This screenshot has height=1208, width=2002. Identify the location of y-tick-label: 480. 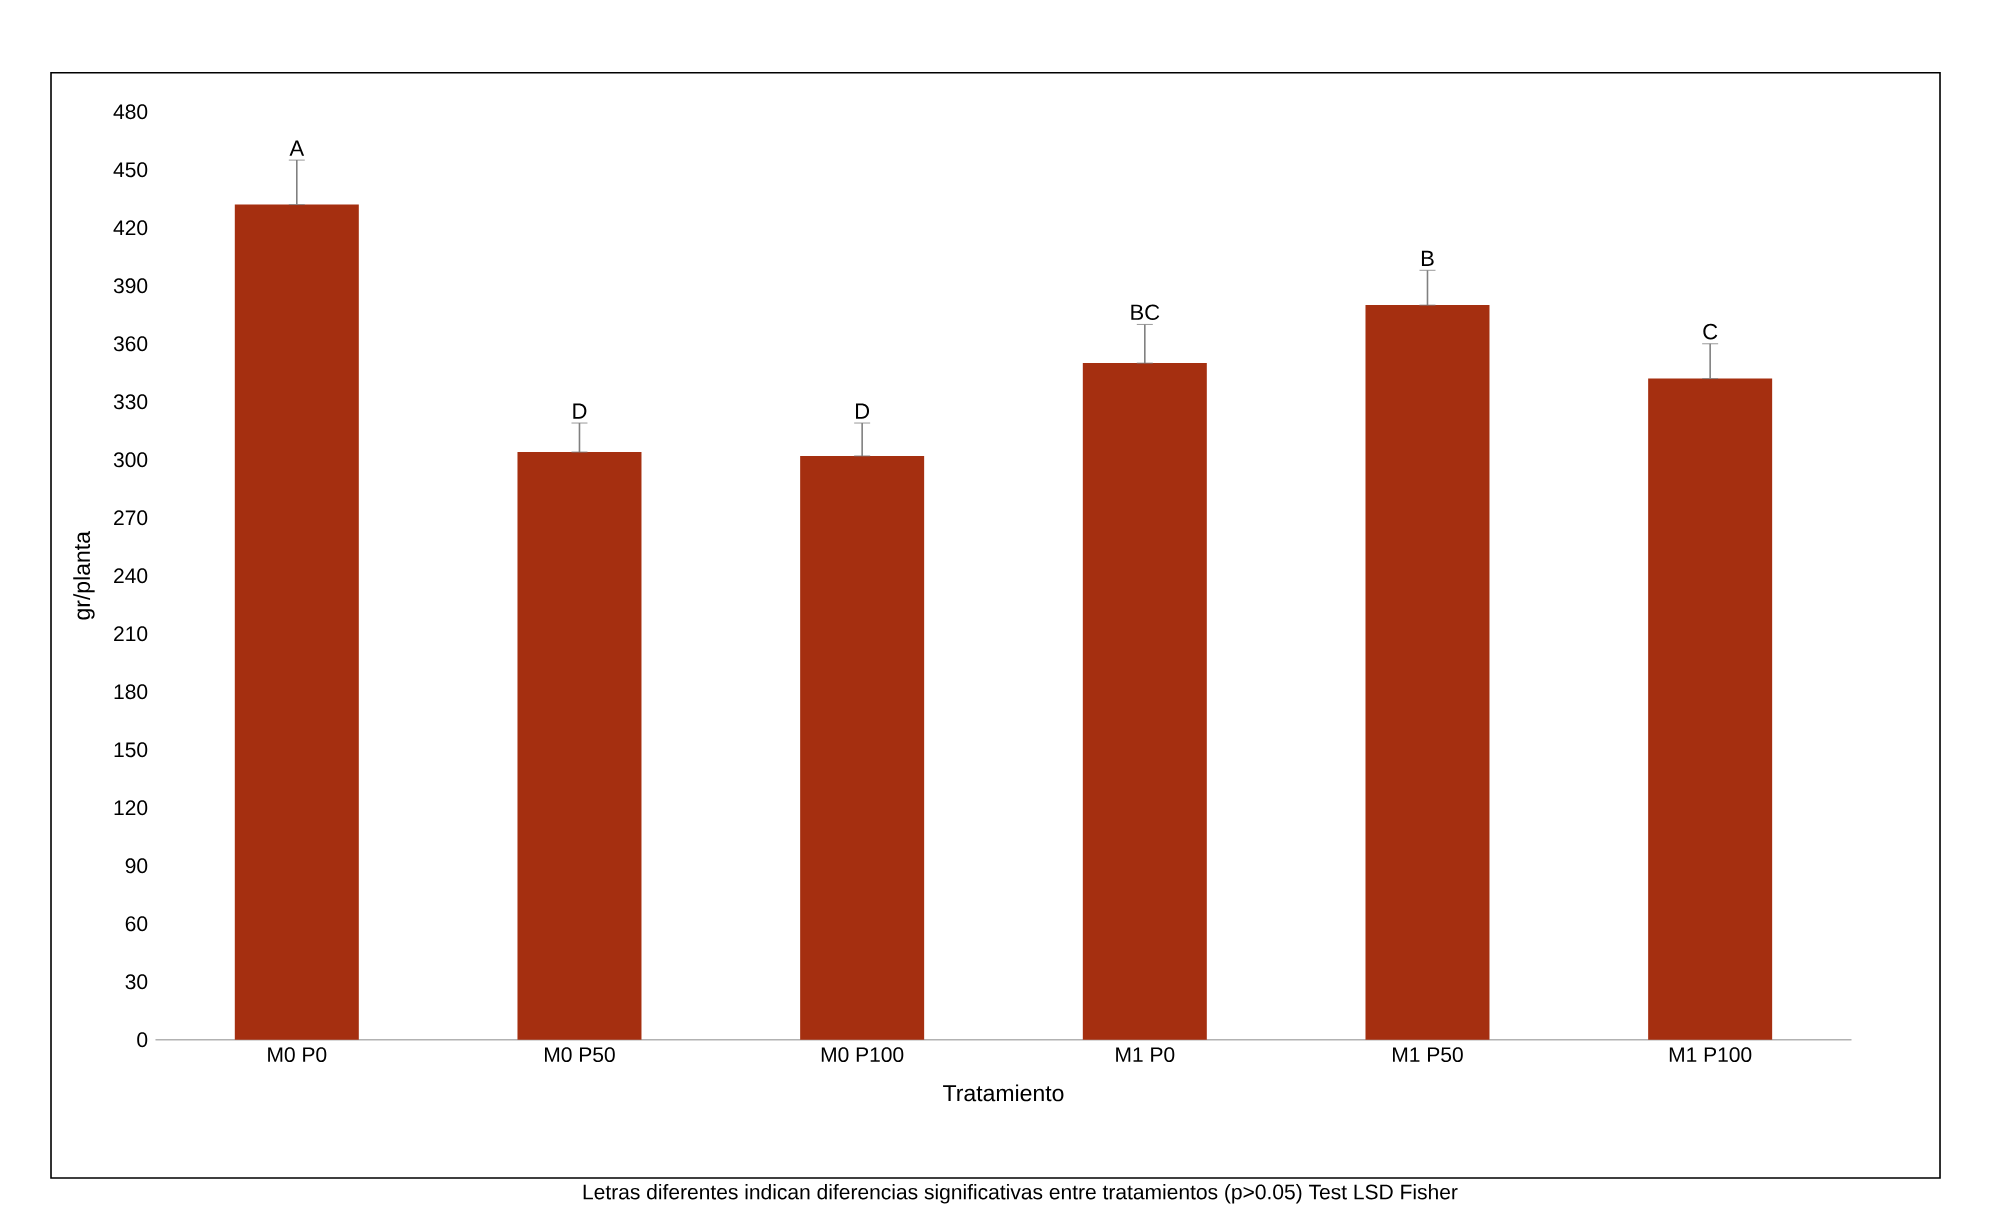
(130, 112).